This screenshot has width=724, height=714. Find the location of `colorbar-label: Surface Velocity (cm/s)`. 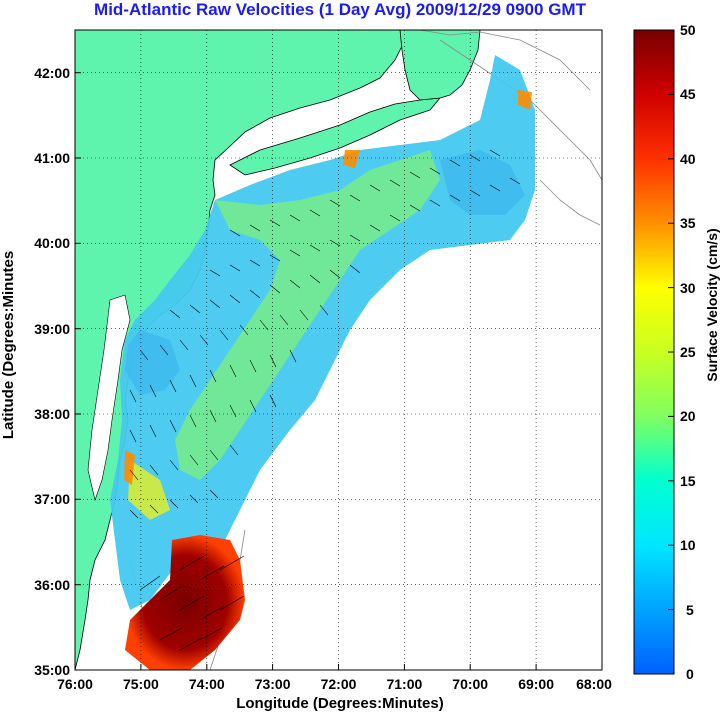

colorbar-label: Surface Velocity (cm/s) is located at coordinates (712, 304).